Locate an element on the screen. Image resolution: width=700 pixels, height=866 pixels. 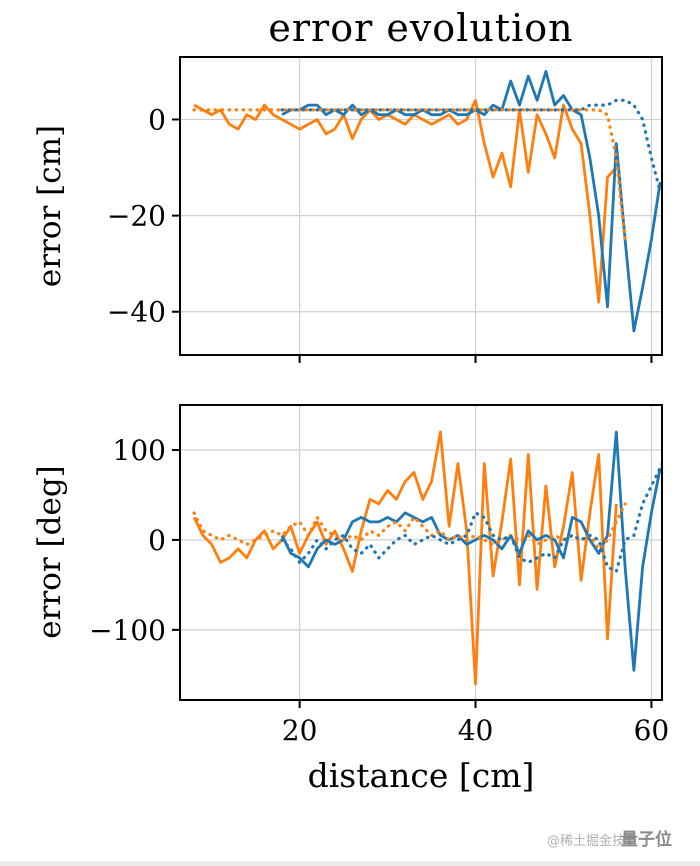
x-tick-label: 20 is located at coordinates (300, 730).